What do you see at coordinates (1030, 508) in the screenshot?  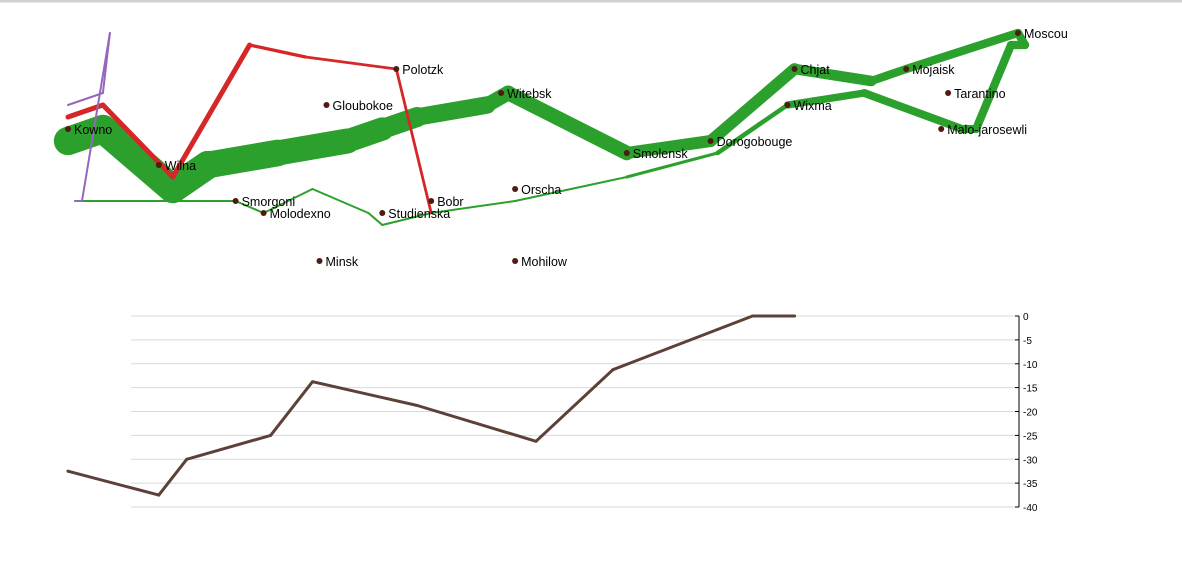 I see `temperature-tick-label: -40` at bounding box center [1030, 508].